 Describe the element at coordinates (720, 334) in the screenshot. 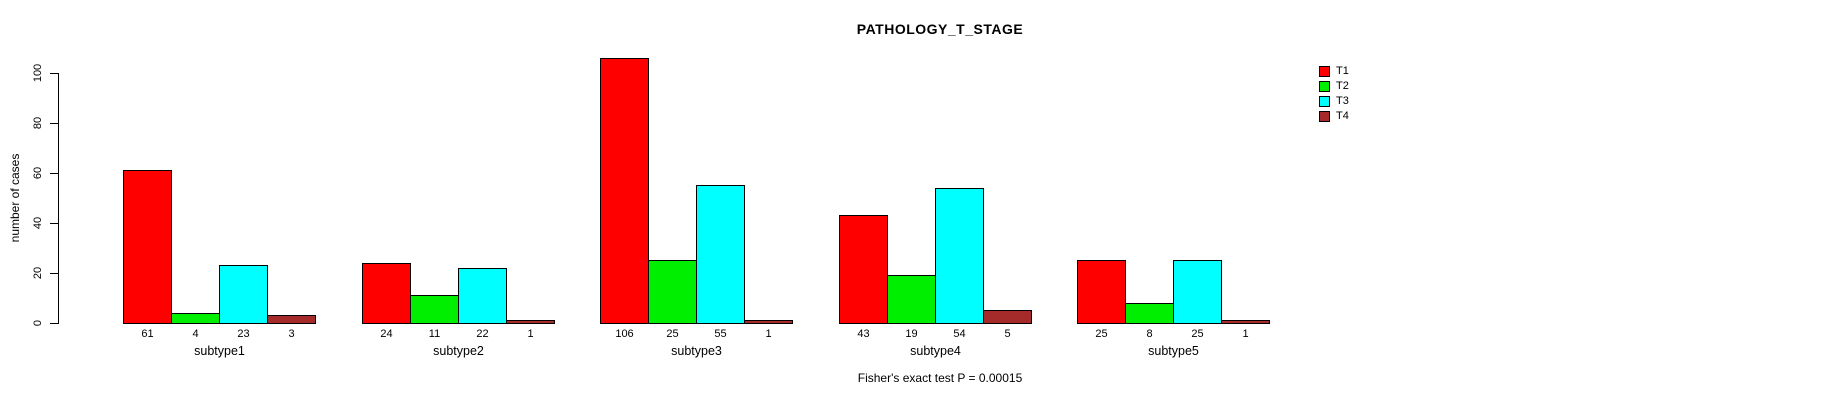

I see `bar-value-label: 55` at that location.